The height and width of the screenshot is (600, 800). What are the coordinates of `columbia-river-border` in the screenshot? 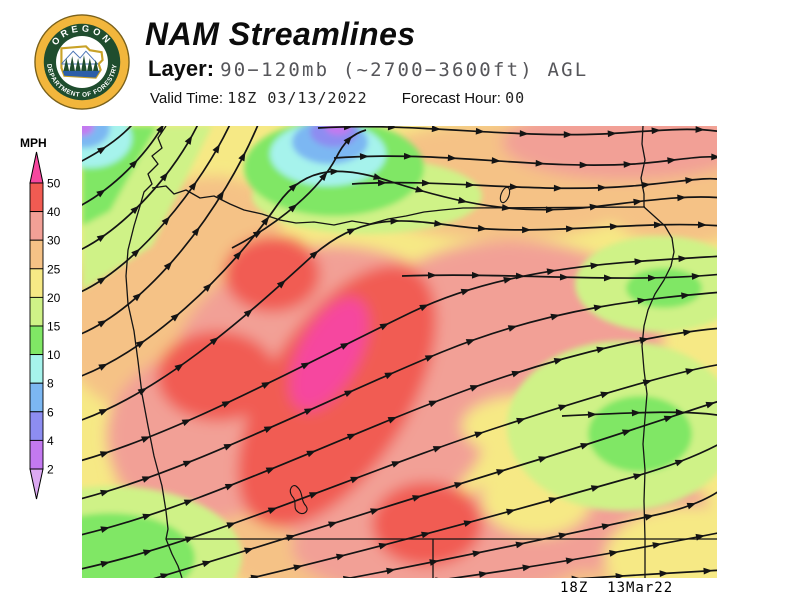 It's located at (398, 205).